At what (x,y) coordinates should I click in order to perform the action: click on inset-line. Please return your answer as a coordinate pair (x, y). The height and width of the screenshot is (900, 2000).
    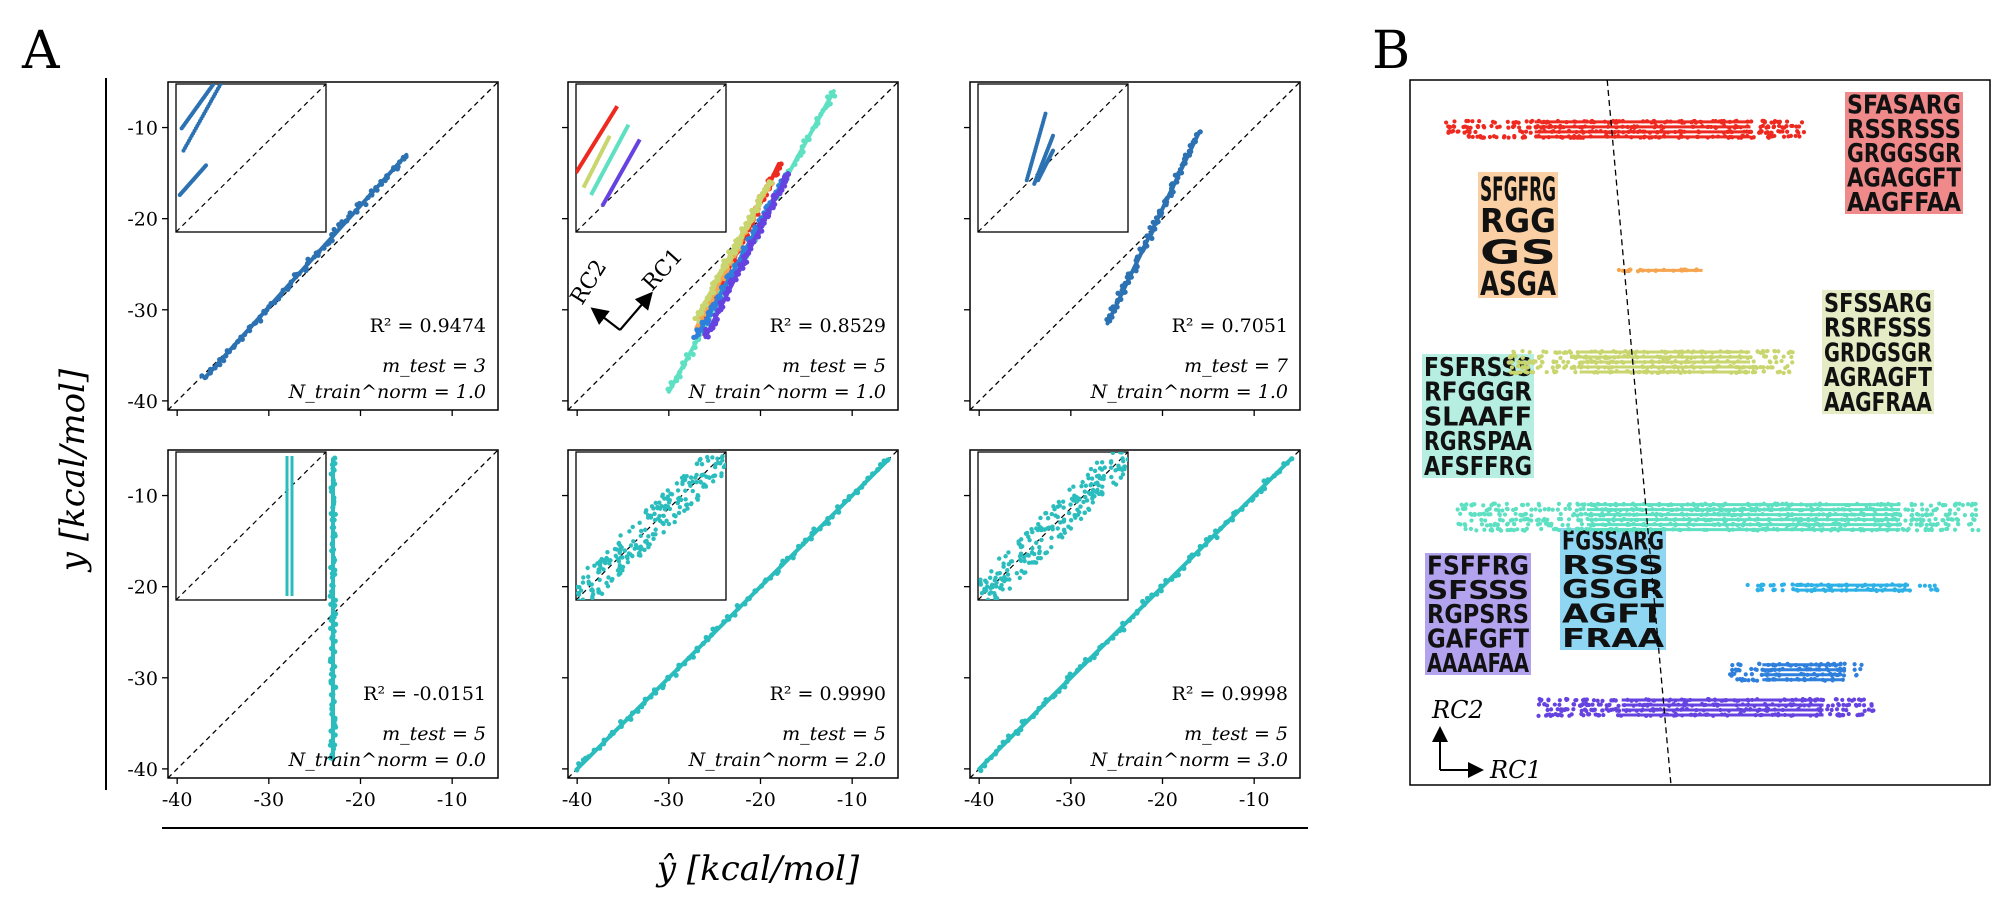
    Looking at the image, I should click on (1045, 165).